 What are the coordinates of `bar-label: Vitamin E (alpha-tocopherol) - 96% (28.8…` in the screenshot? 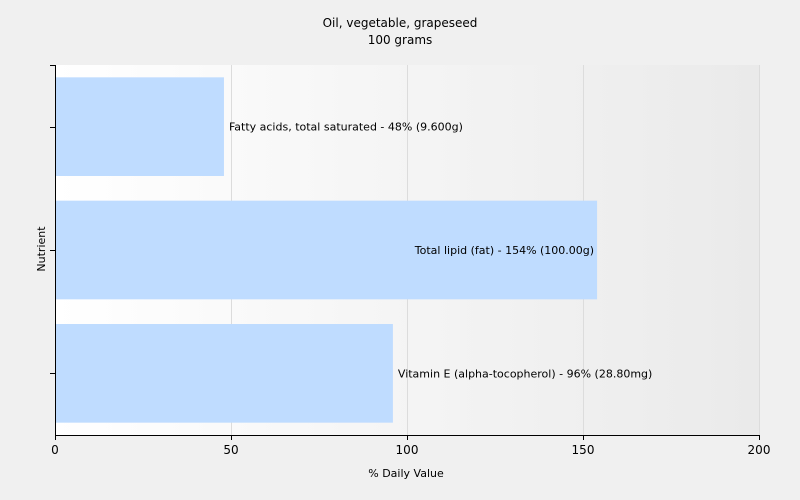 It's located at (525, 373).